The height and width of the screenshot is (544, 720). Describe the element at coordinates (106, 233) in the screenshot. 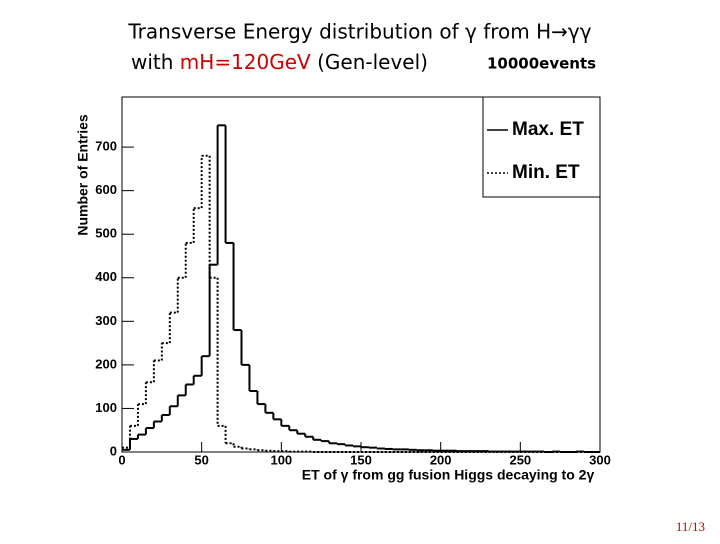

I see `y-tick-label: 500` at that location.